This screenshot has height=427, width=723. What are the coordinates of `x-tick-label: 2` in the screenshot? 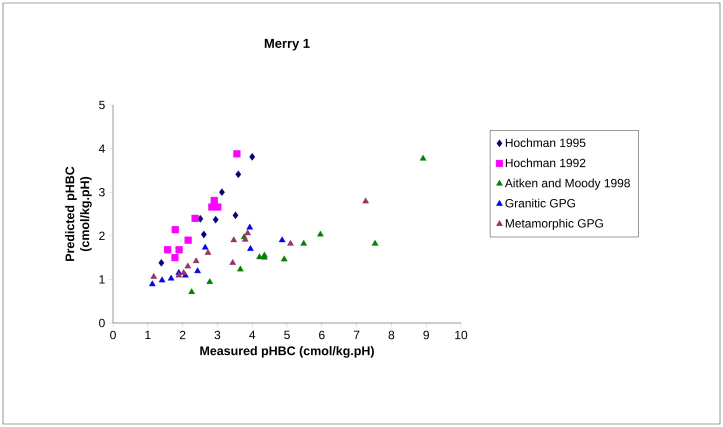 It's located at (183, 335).